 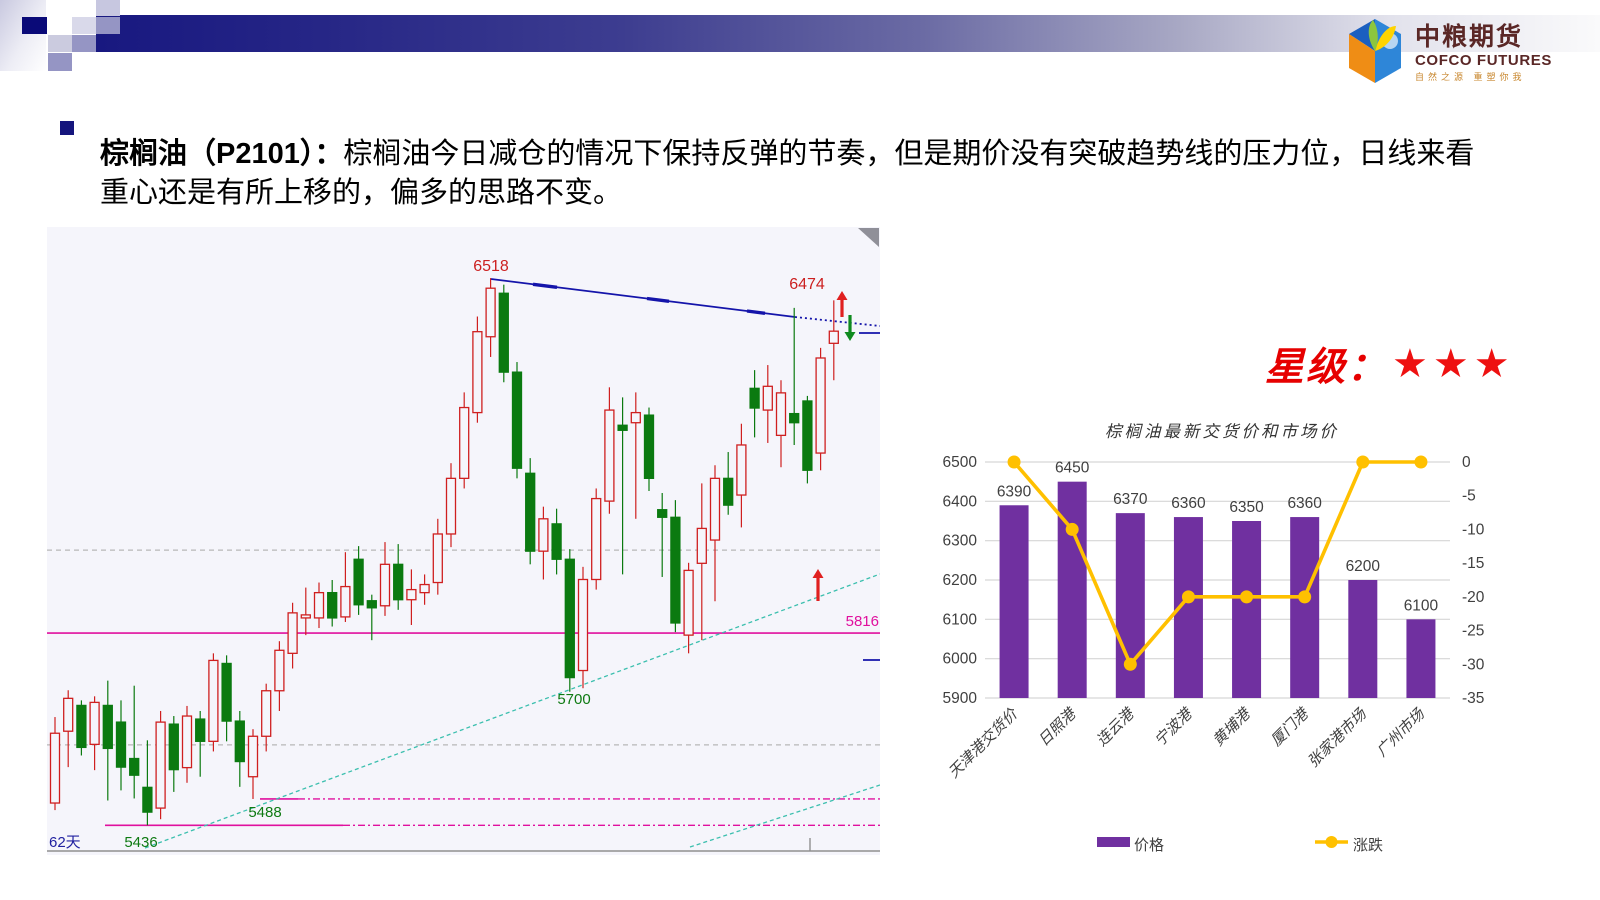 I want to click on bar-value-label: 6450, so click(x=1072, y=468).